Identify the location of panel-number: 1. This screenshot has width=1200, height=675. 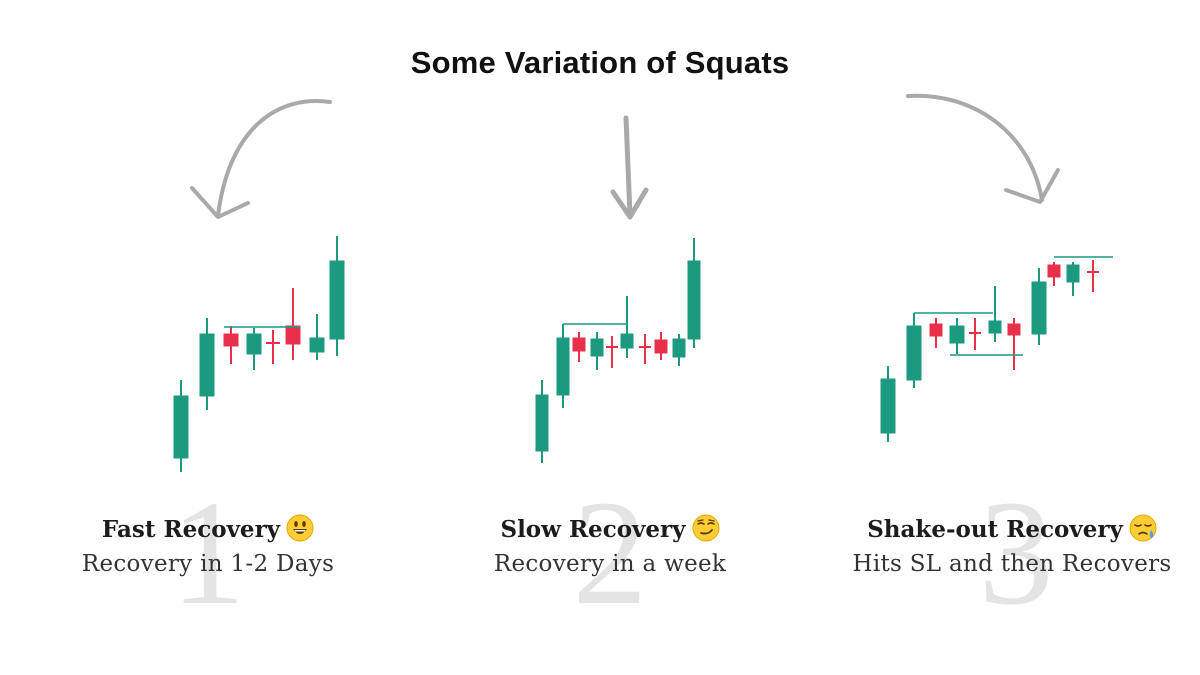
(208, 553).